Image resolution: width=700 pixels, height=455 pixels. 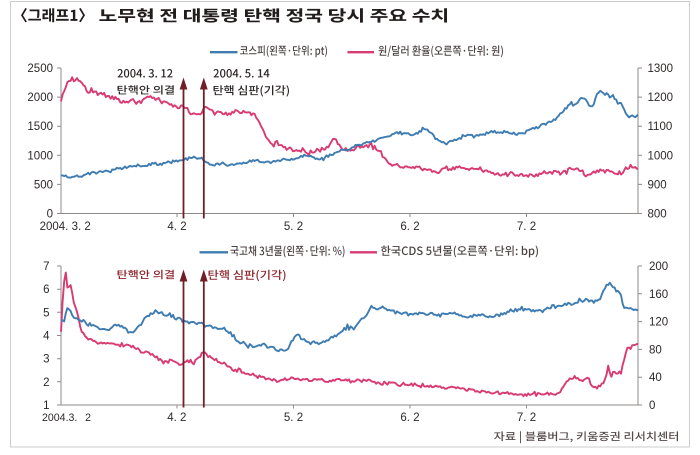 What do you see at coordinates (658, 295) in the screenshot?
I see `svg-text: 160` at bounding box center [658, 295].